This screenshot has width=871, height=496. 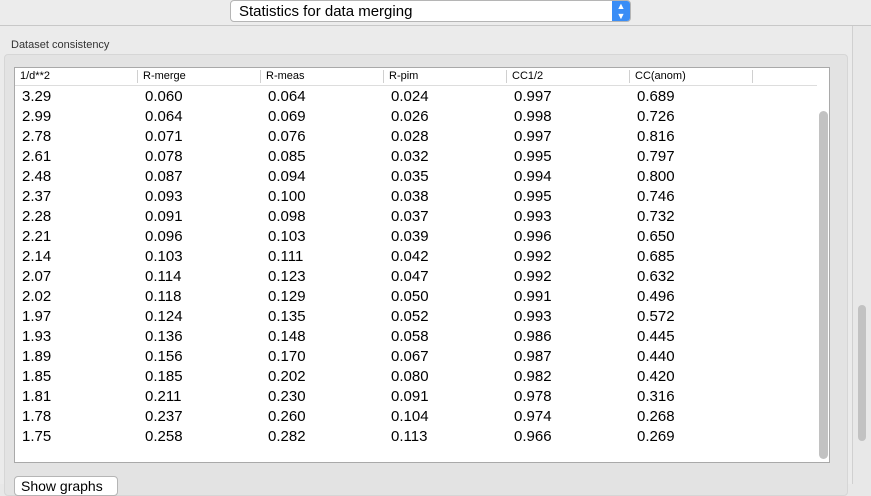 What do you see at coordinates (287, 296) in the screenshot?
I see `table-cell: 0.129` at bounding box center [287, 296].